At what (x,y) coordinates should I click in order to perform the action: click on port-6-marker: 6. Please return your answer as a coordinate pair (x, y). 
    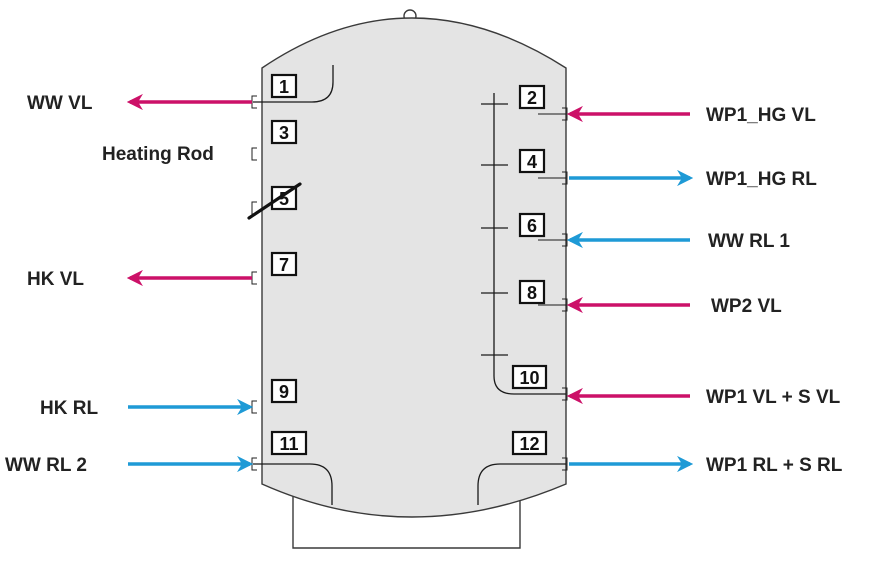
    Looking at the image, I should click on (532, 225).